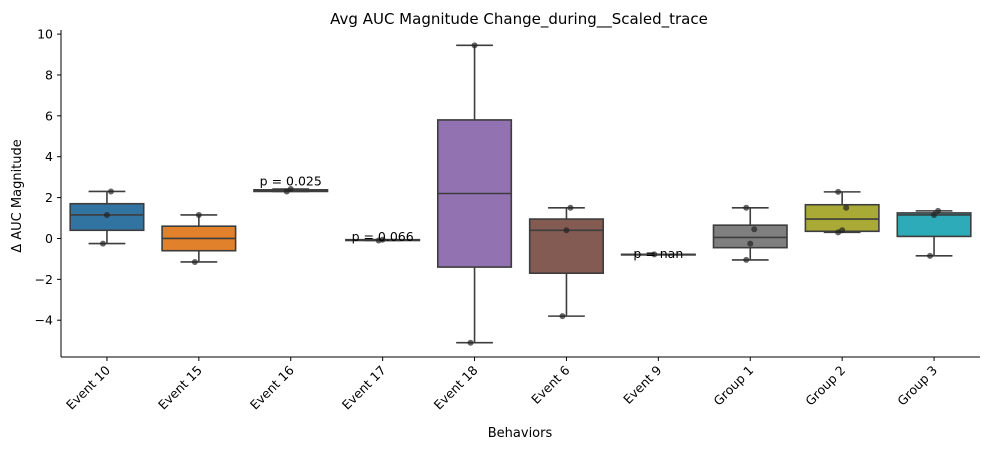 This screenshot has width=989, height=450. Describe the element at coordinates (272, 387) in the screenshot. I see `x-tick-label: Event 16` at that location.